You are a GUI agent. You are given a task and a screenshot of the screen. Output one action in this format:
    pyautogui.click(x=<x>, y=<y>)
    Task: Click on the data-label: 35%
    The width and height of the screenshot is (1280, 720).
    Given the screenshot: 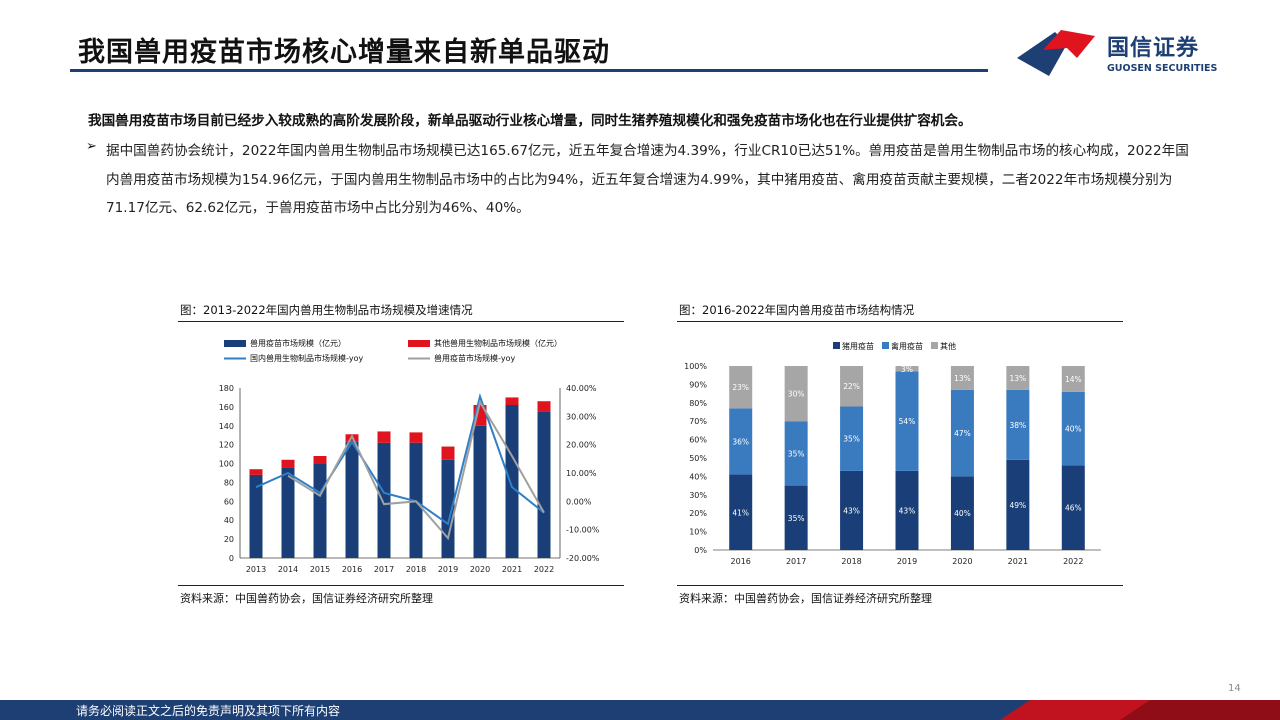 What is the action you would take?
    pyautogui.click(x=796, y=518)
    